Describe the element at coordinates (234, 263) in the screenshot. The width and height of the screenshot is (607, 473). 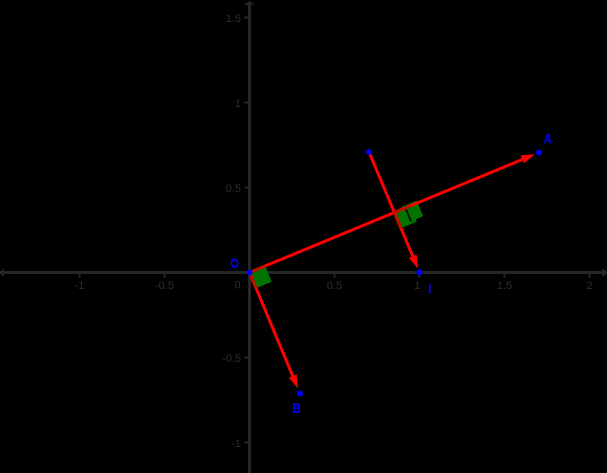
I see `svg-text: O` at that location.